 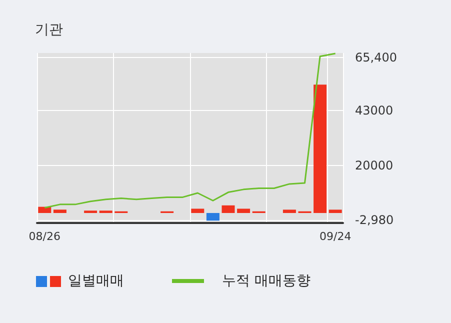 What do you see at coordinates (374, 165) in the screenshot?
I see `y-tick-label: 20000` at bounding box center [374, 165].